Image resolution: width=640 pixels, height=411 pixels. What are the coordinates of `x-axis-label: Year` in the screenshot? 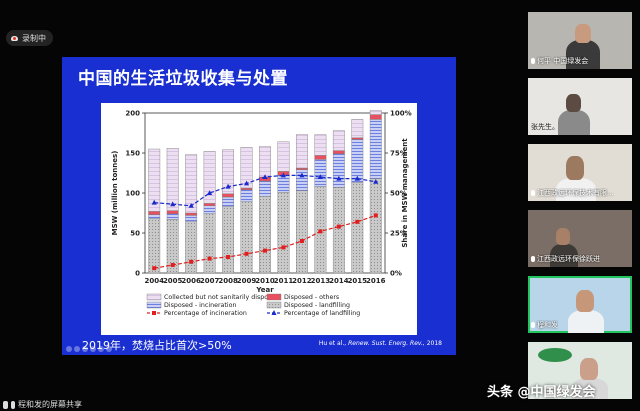 It's located at (264, 290).